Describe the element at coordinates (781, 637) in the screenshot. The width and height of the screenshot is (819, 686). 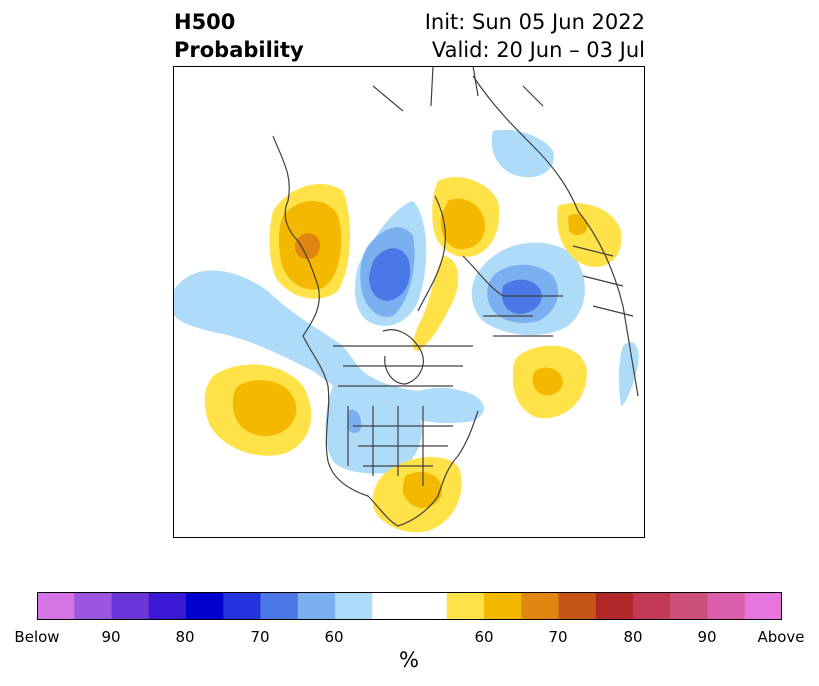
I see `tick-label: Above` at that location.